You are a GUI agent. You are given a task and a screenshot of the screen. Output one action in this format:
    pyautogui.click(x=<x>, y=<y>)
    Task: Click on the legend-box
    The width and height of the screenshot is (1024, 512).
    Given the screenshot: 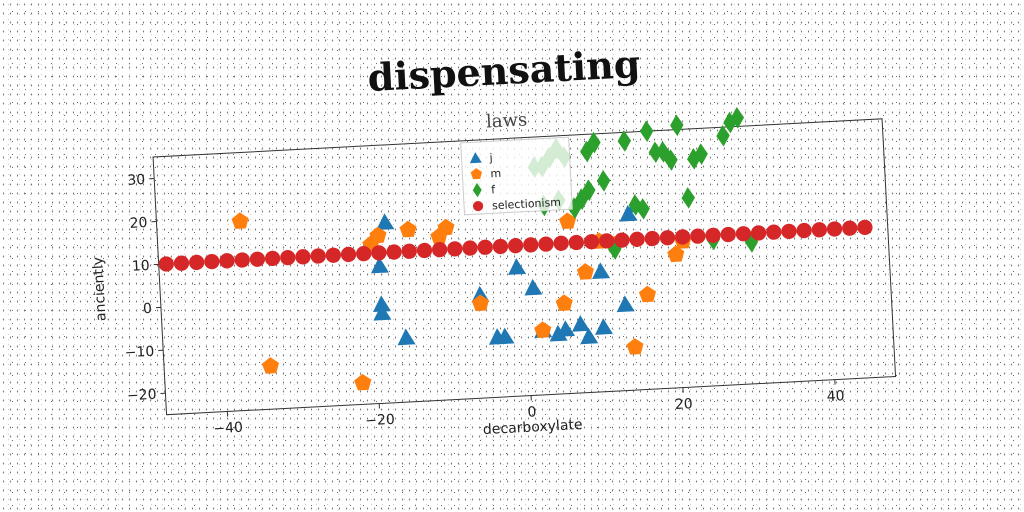 What is the action you would take?
    pyautogui.click(x=516, y=176)
    